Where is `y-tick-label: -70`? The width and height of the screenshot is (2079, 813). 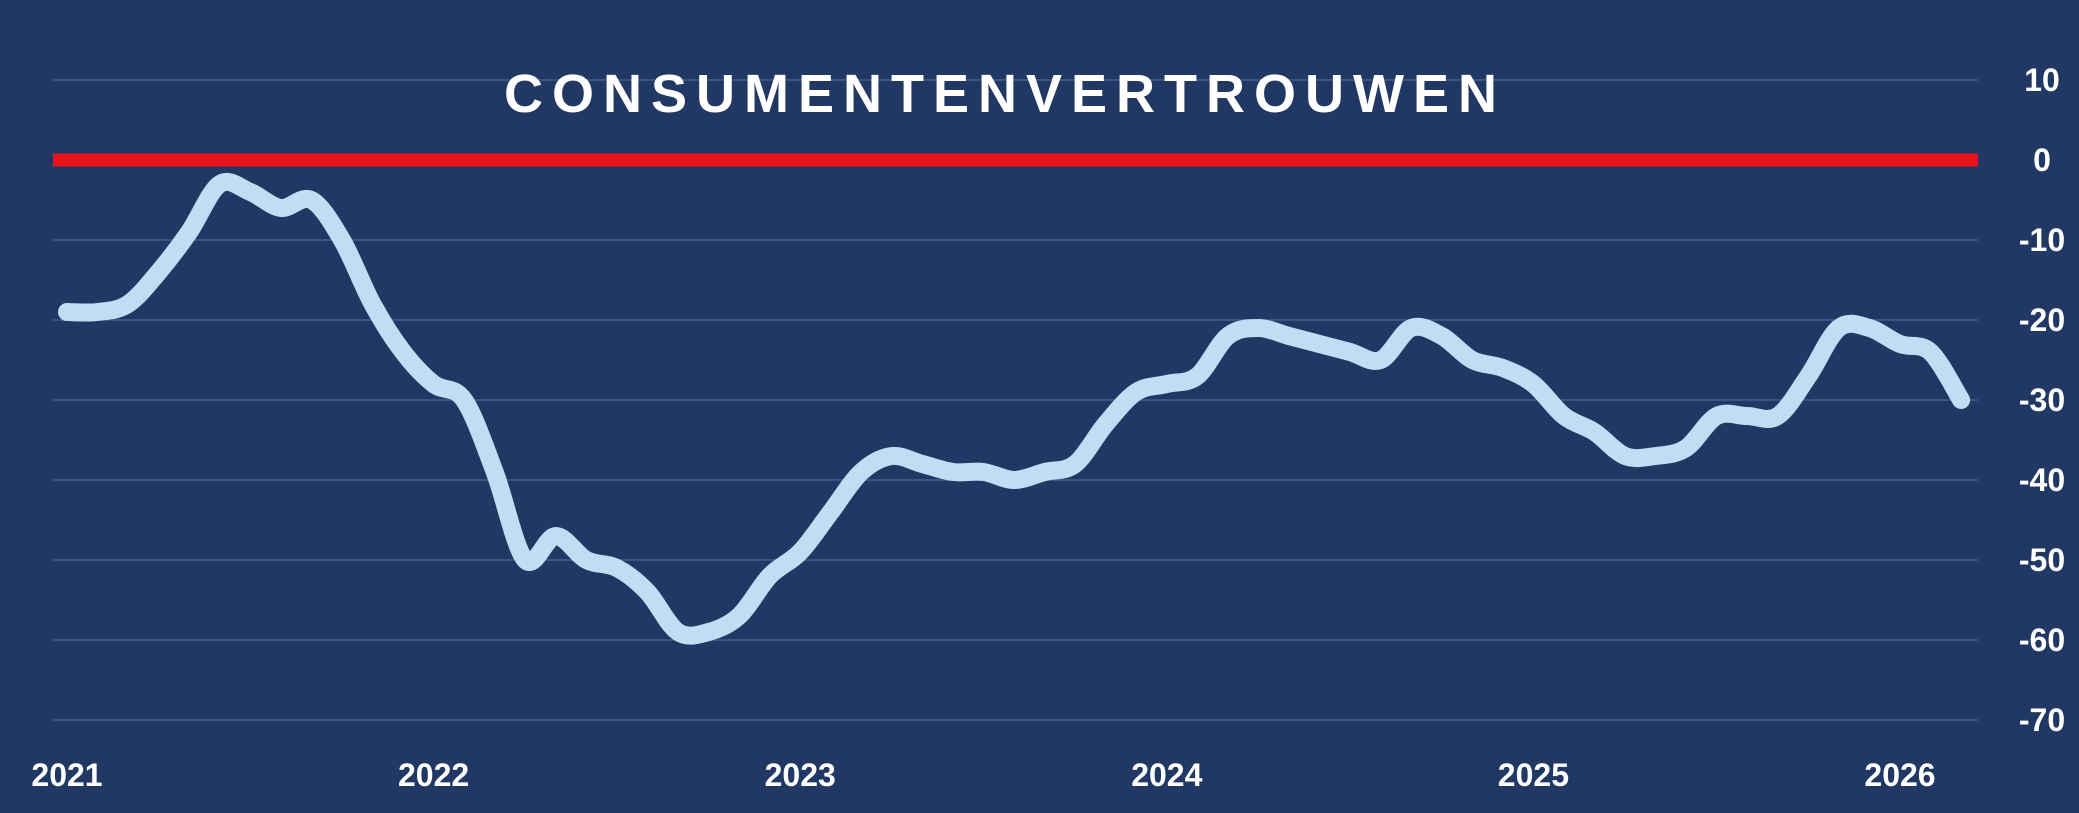
y-tick-label: -70 is located at coordinates (2042, 720).